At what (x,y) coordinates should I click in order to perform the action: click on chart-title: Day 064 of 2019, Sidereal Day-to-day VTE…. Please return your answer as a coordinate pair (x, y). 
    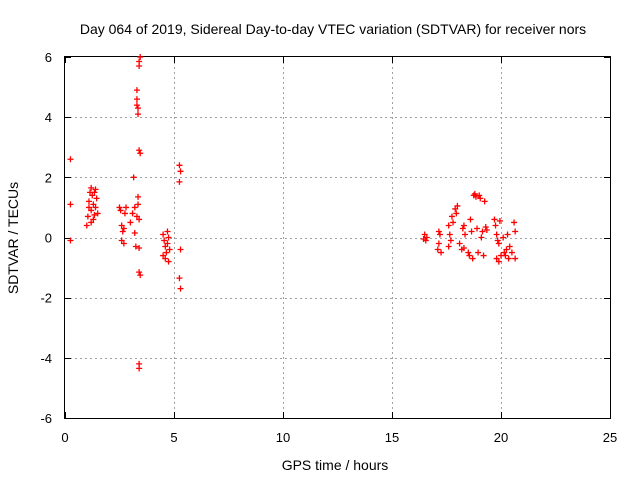
    Looking at the image, I should click on (333, 29).